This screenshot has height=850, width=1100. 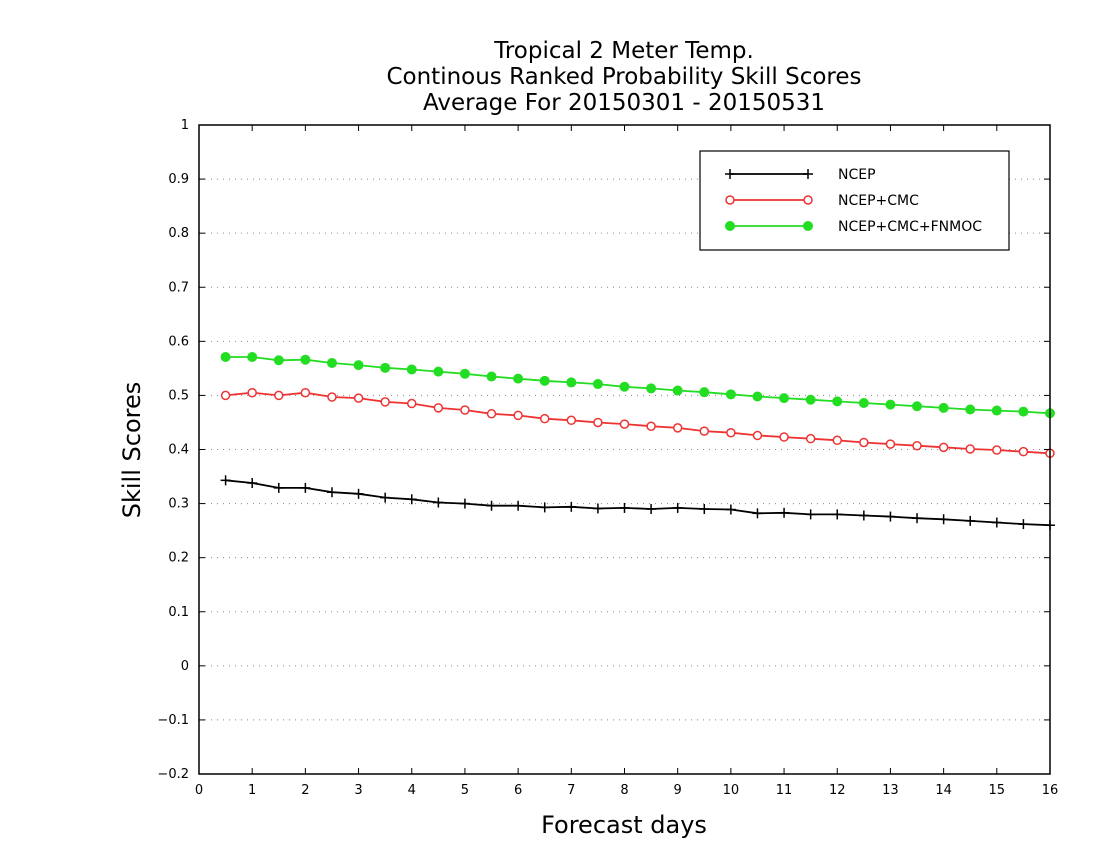 What do you see at coordinates (637, 385) in the screenshot?
I see `series-ncep-cmc-fnmoc` at bounding box center [637, 385].